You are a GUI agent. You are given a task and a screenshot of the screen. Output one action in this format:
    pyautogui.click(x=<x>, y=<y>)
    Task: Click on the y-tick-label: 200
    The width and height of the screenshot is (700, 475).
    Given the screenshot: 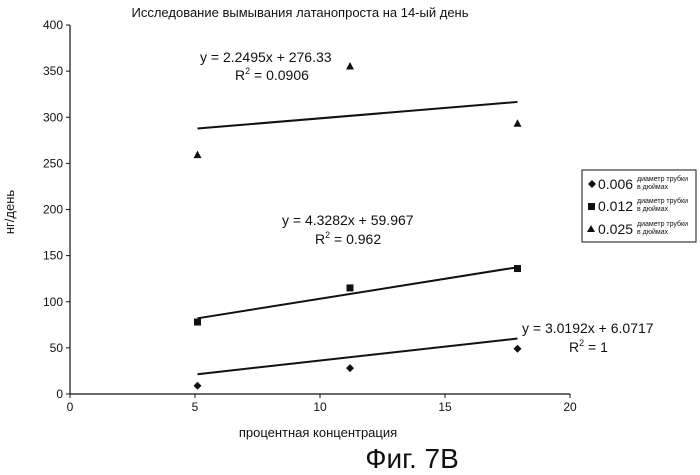 What is the action you would take?
    pyautogui.click(x=53, y=210)
    